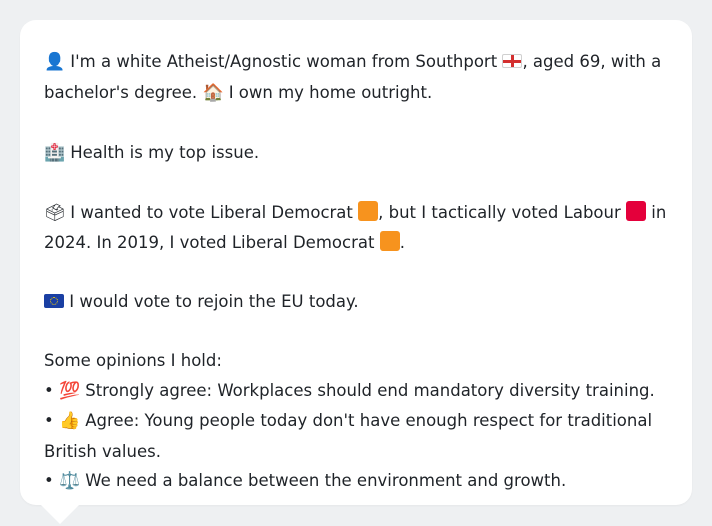  Describe the element at coordinates (592, 61) in the screenshot. I see `demographics-text-b: , aged 69, with a` at that location.